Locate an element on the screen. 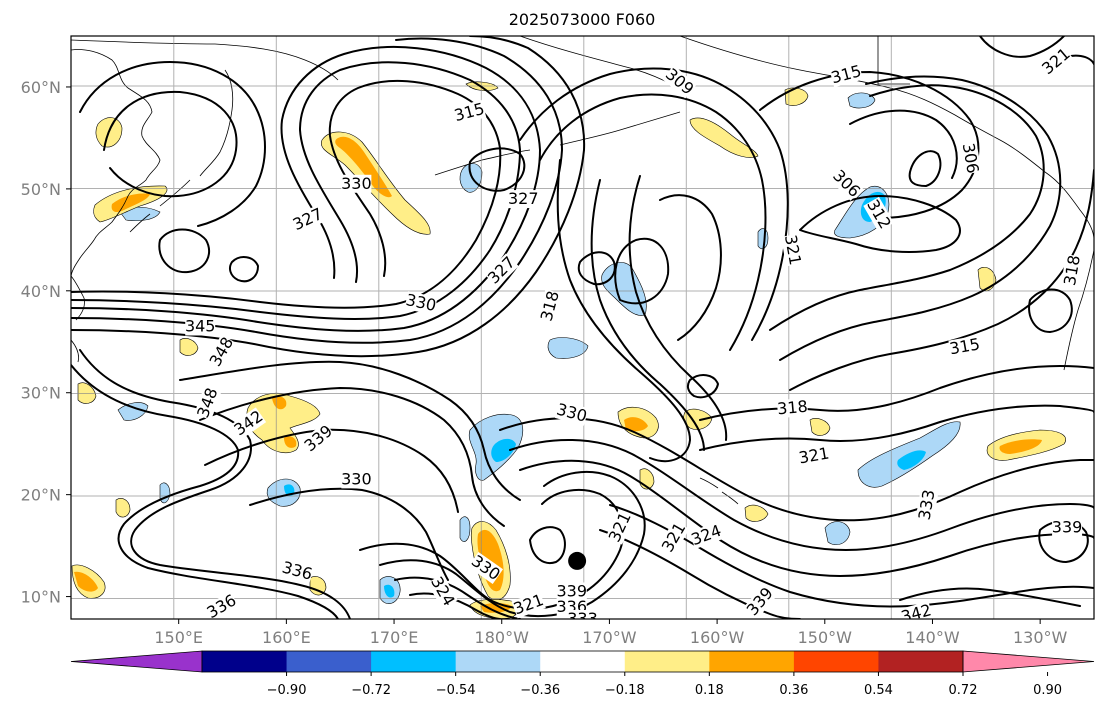 The image size is (1105, 712). bering-coast is located at coordinates (597, 61).